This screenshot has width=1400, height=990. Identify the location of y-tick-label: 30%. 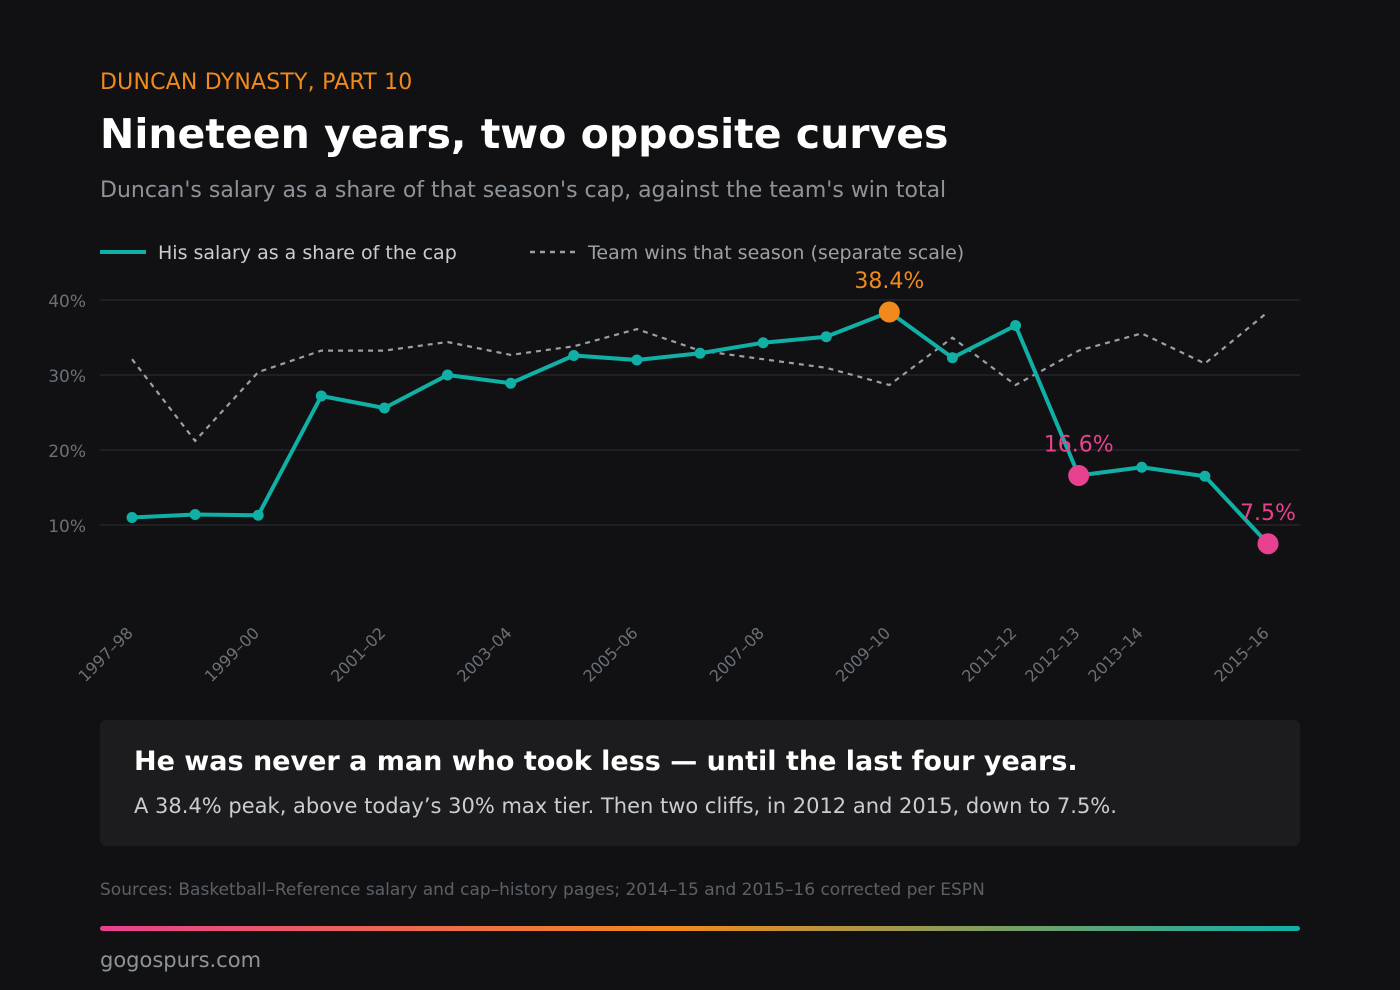
(67, 377).